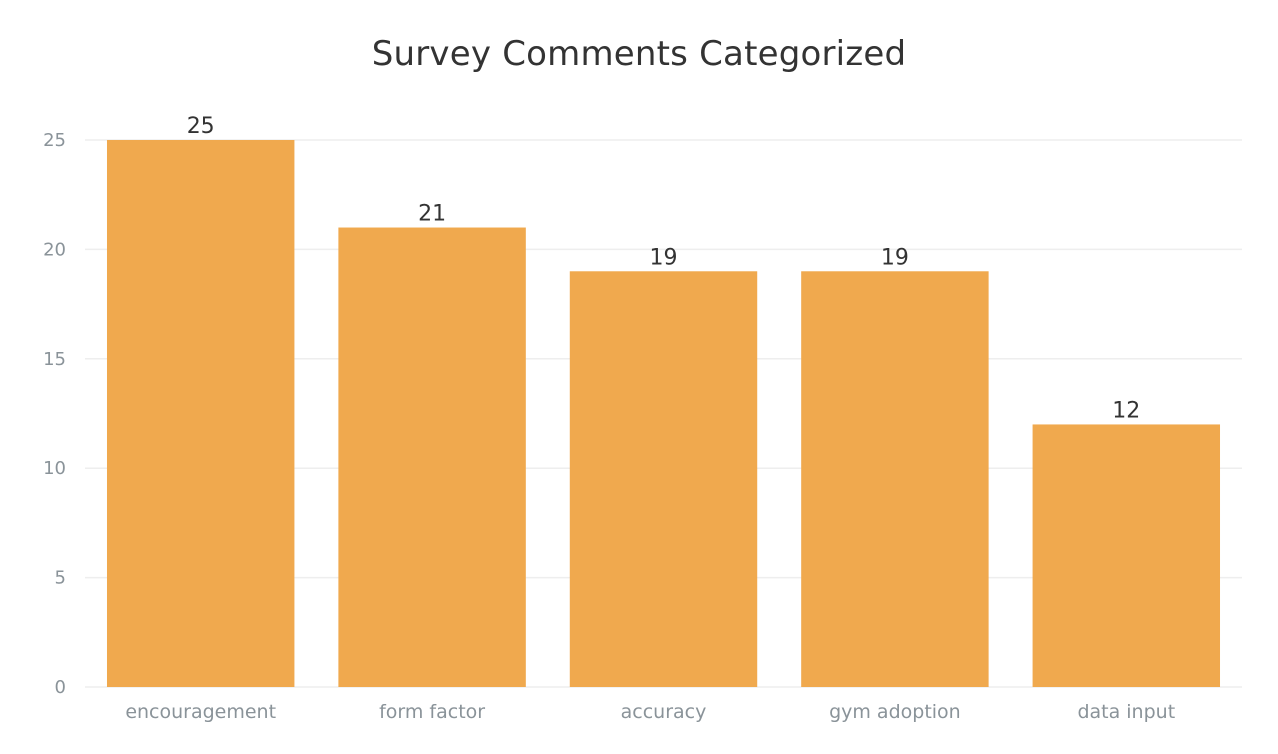 The width and height of the screenshot is (1278, 754). I want to click on y-tick-label: 15, so click(54, 359).